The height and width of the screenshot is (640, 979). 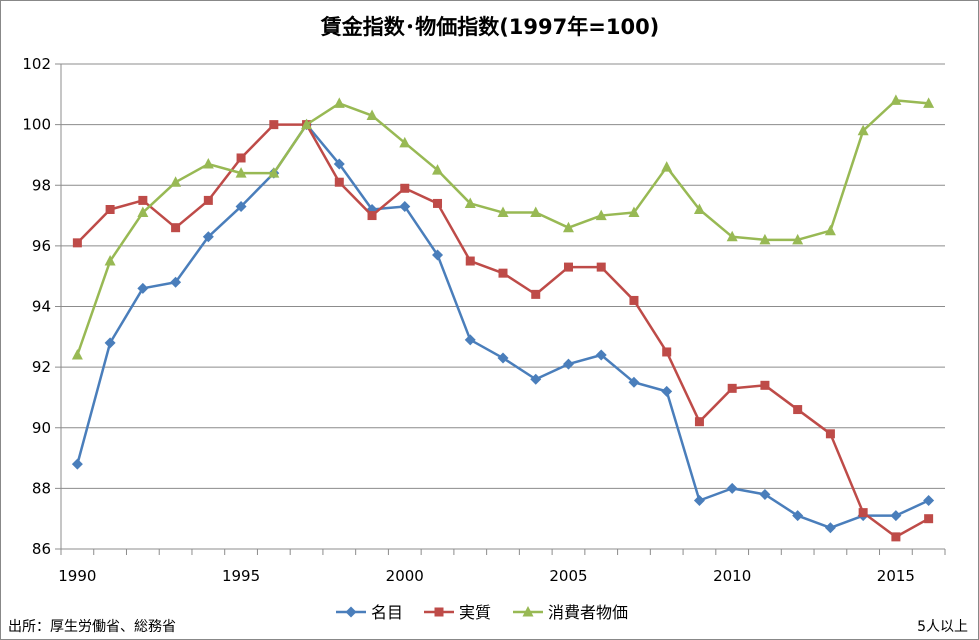 What do you see at coordinates (36, 64) in the screenshot?
I see `y-tick-label: 102` at bounding box center [36, 64].